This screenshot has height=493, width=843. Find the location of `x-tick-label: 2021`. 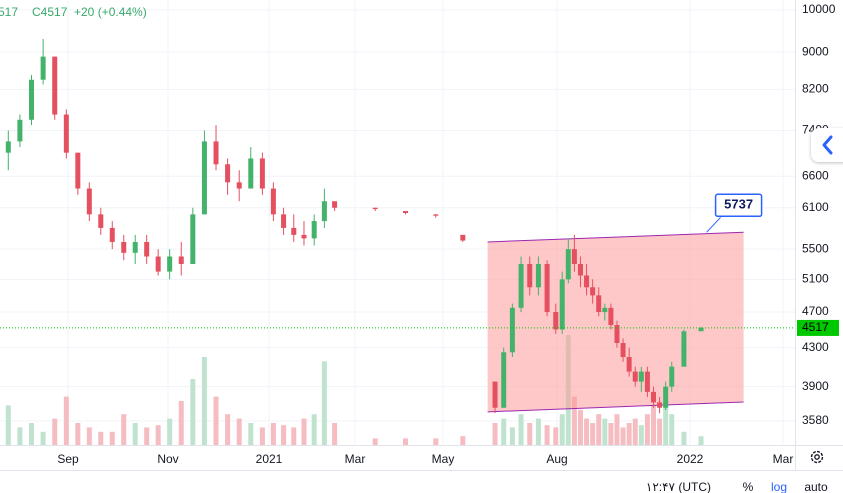

x-tick-label: 2021 is located at coordinates (269, 459).